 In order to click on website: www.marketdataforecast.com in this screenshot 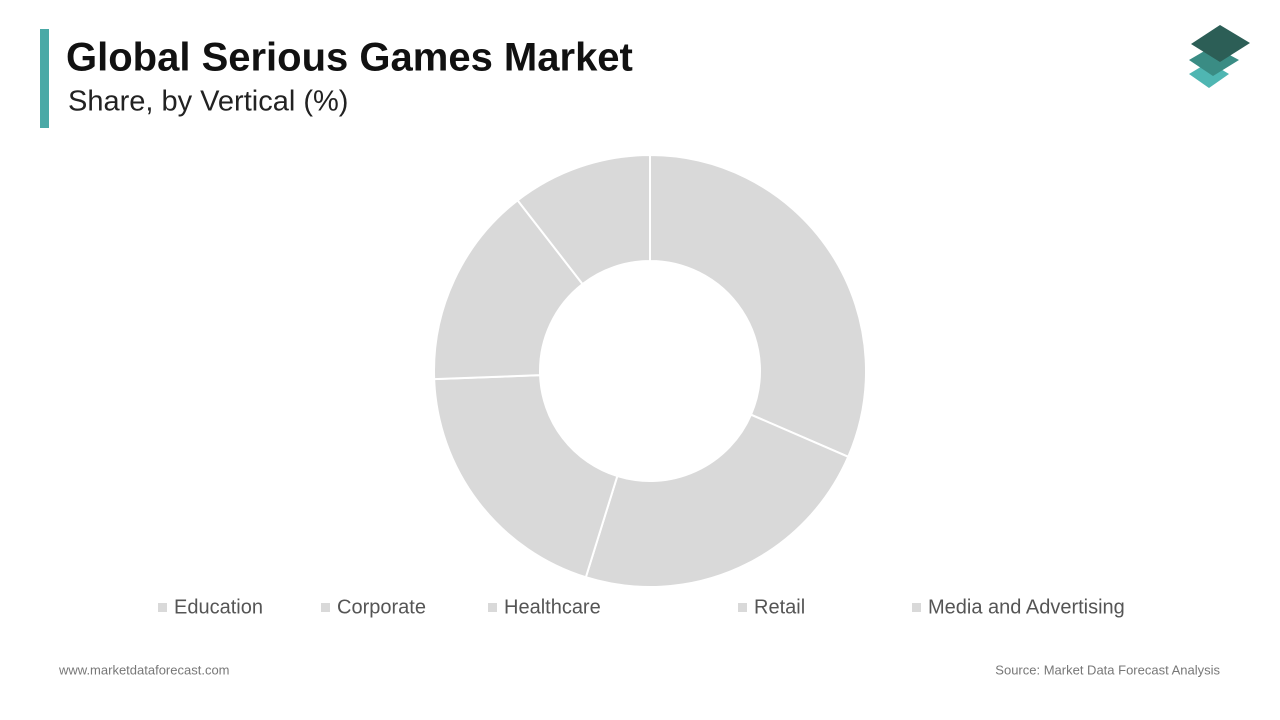, I will do `click(144, 669)`.